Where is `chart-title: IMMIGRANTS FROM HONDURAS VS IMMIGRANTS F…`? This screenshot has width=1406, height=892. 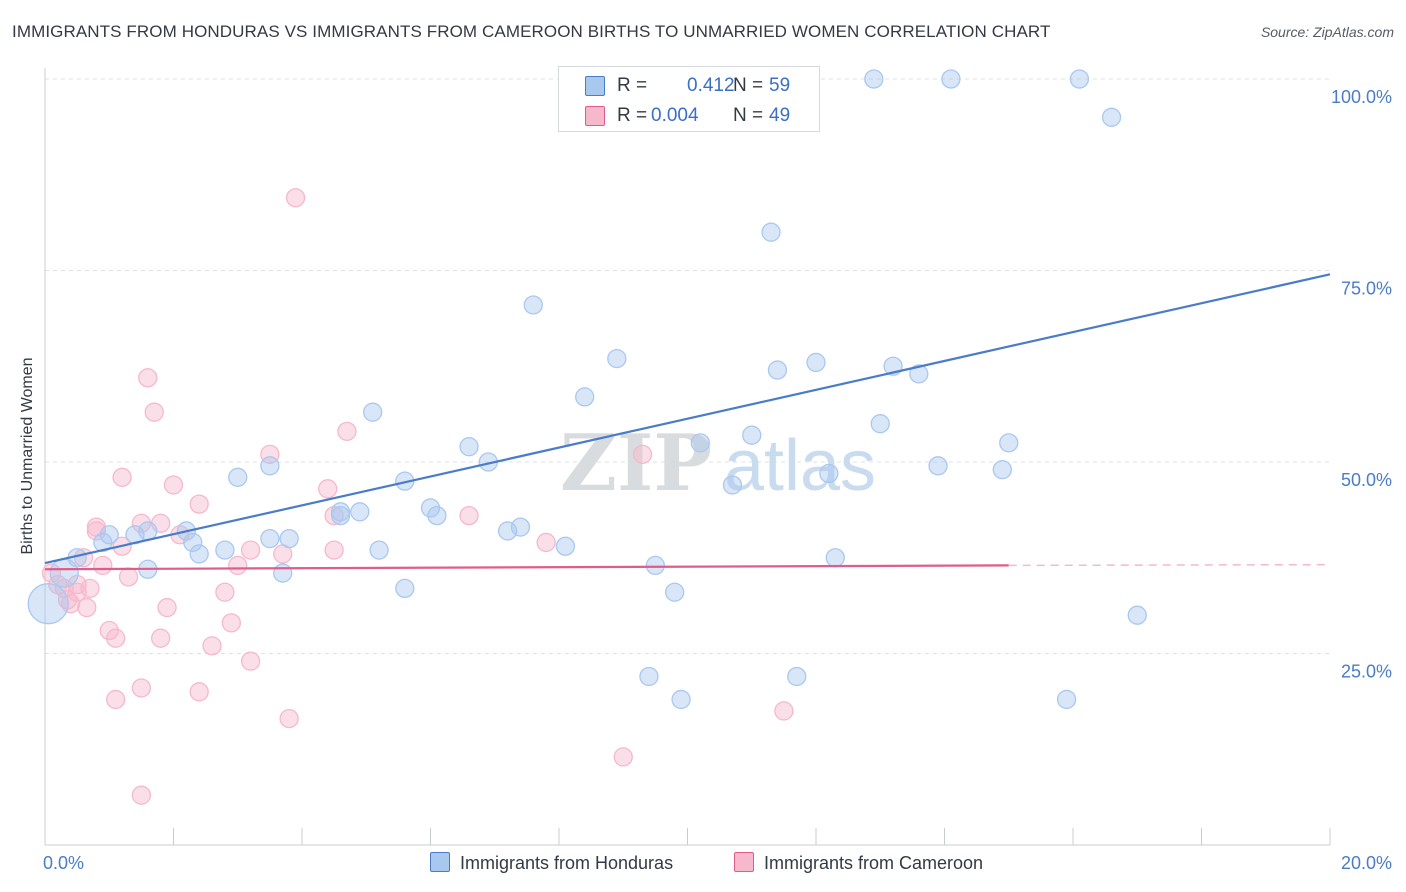
chart-title: IMMIGRANTS FROM HONDURAS VS IMMIGRANTS F… is located at coordinates (531, 31).